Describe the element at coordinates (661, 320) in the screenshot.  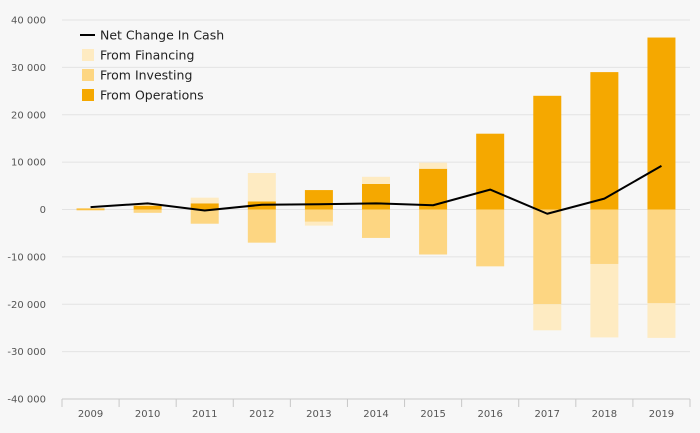
I see `bar-from-financing-2019` at that location.